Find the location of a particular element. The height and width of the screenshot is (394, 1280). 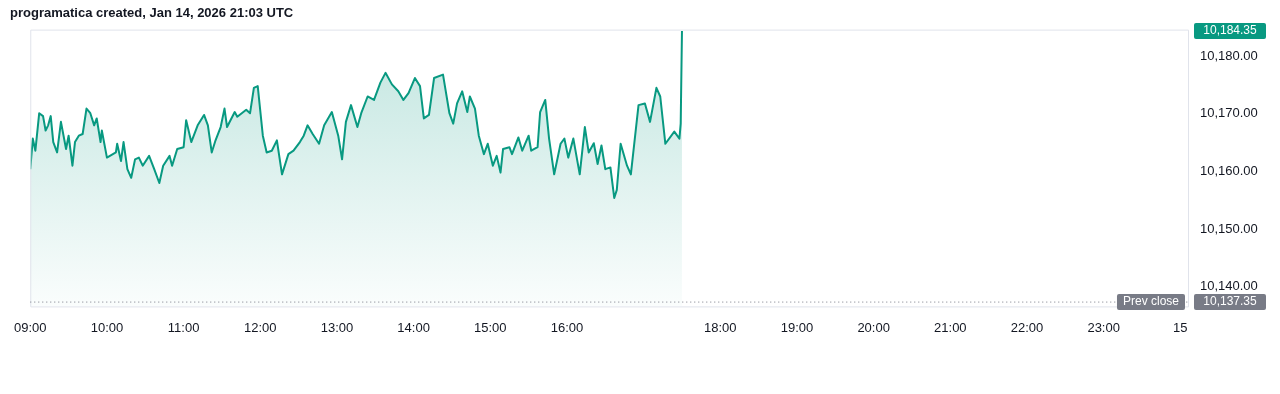

chart-title: programatica created, Jan 14, 2026 21:03 UTC is located at coordinates (152, 13).